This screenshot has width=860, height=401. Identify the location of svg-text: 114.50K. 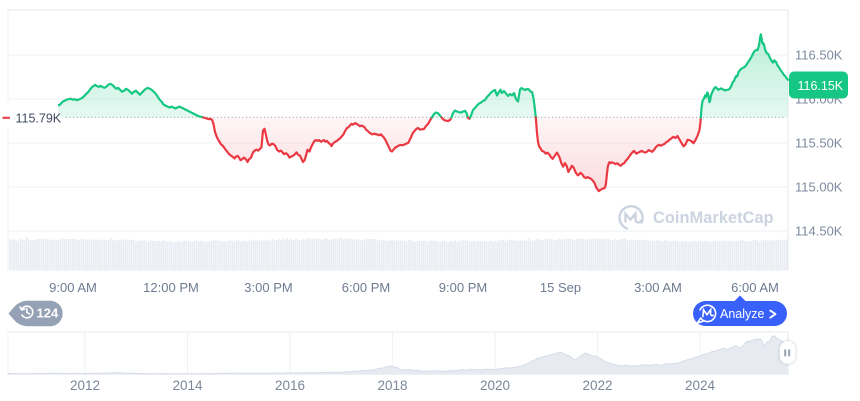
(819, 231).